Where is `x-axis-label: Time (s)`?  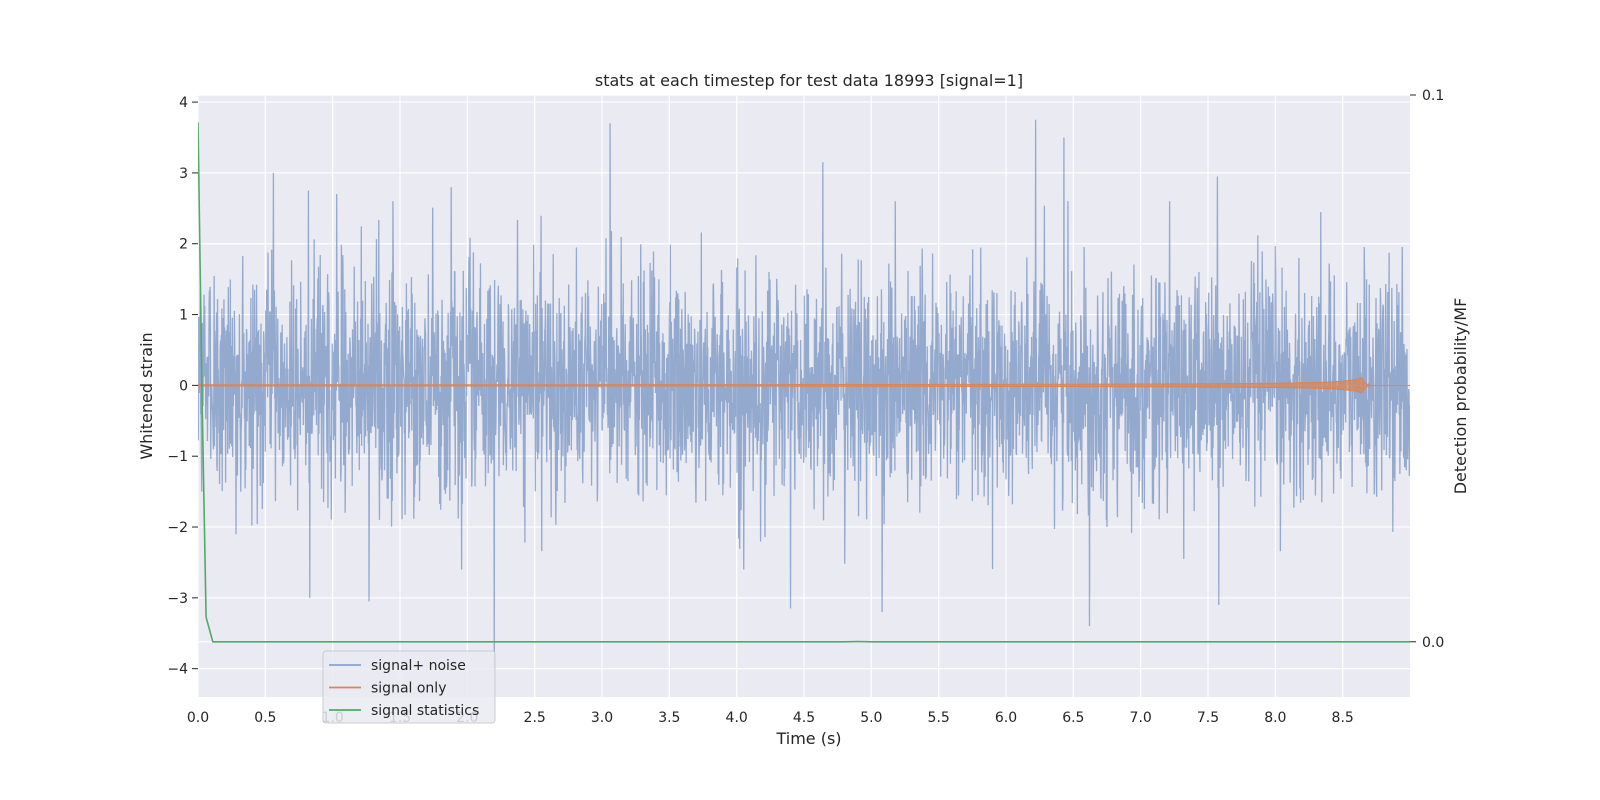
x-axis-label: Time (s) is located at coordinates (808, 738).